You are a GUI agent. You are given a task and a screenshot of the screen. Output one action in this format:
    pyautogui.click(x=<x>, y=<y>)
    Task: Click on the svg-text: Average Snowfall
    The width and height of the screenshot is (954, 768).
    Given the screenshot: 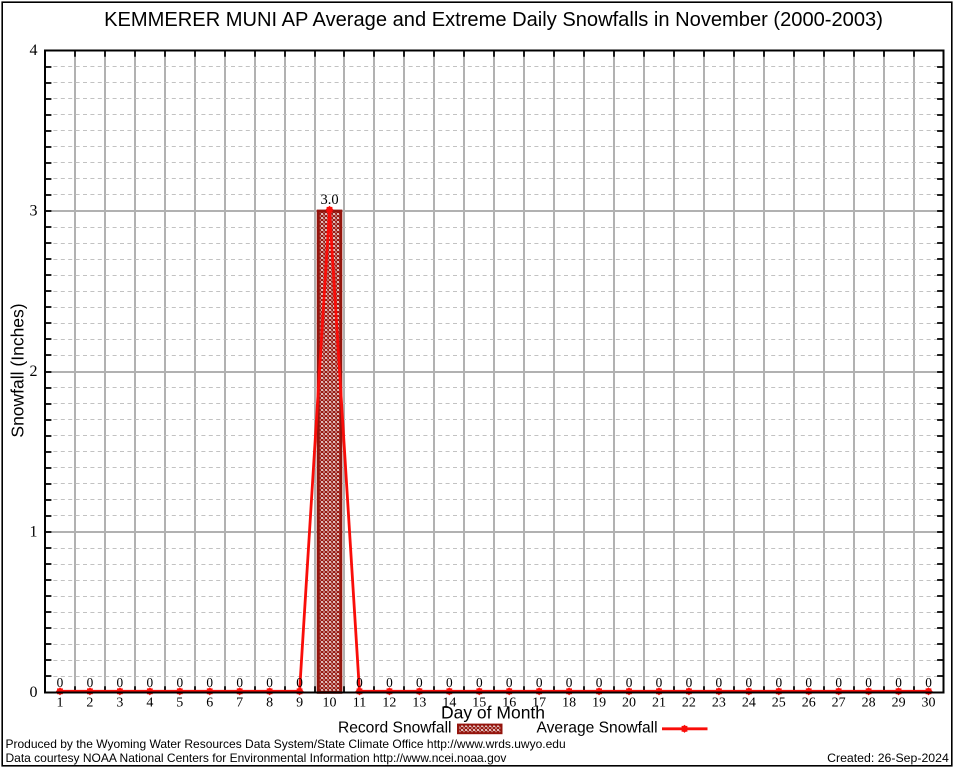 What is the action you would take?
    pyautogui.click(x=597, y=727)
    